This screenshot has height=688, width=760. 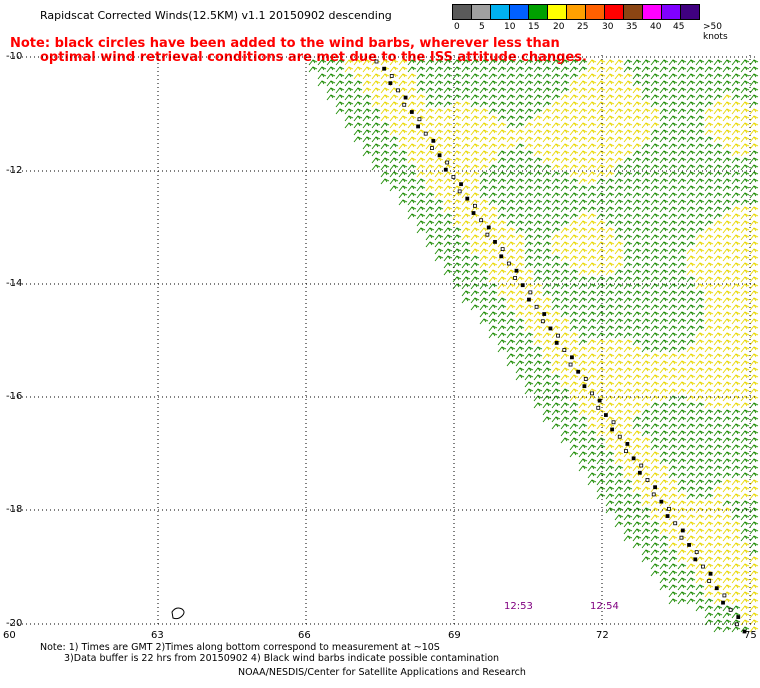 What do you see at coordinates (750, 635) in the screenshot?
I see `lon-label-75: 75` at bounding box center [750, 635].